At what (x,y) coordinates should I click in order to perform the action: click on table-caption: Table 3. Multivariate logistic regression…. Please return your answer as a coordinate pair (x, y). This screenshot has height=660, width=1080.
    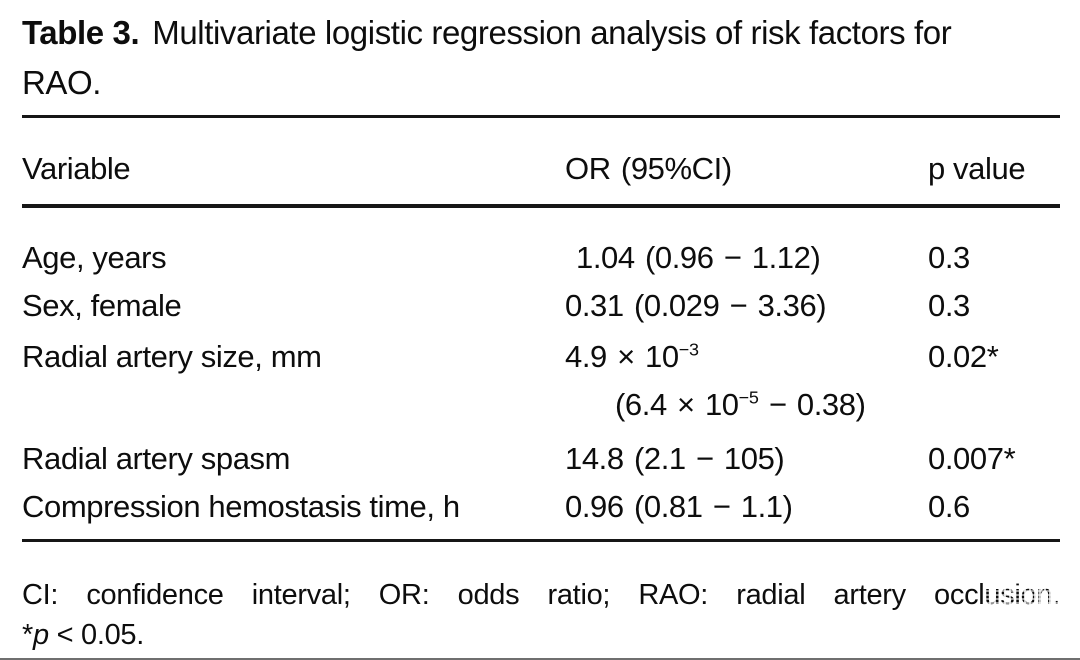
    Looking at the image, I should click on (541, 58).